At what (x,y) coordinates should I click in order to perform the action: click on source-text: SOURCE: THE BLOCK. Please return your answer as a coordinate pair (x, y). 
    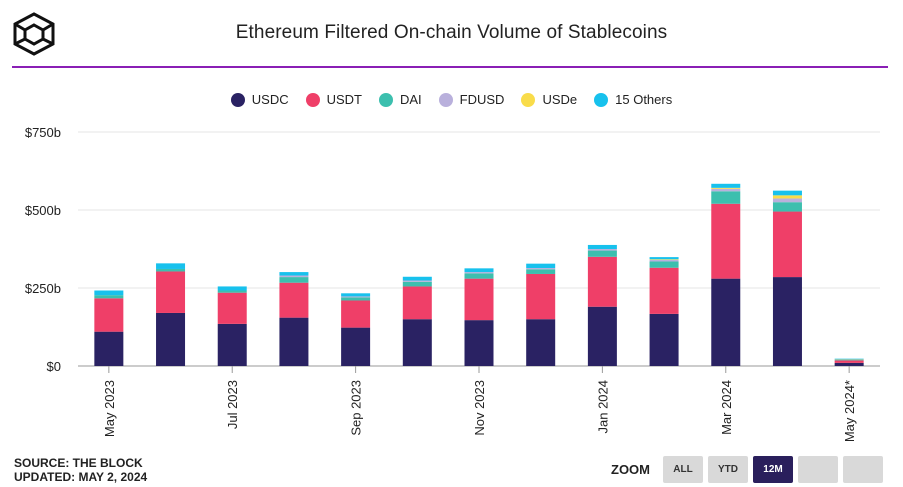
    Looking at the image, I should click on (78, 463).